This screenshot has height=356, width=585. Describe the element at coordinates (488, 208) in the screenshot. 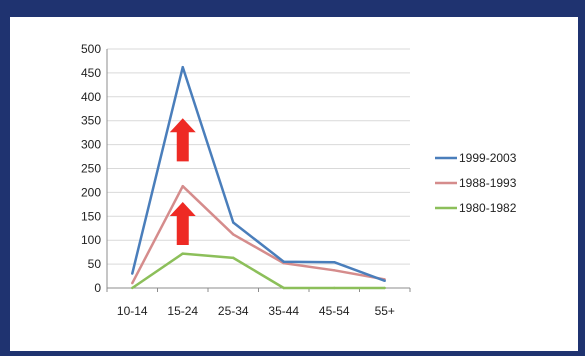

I see `legend-label: 1980-1982` at that location.